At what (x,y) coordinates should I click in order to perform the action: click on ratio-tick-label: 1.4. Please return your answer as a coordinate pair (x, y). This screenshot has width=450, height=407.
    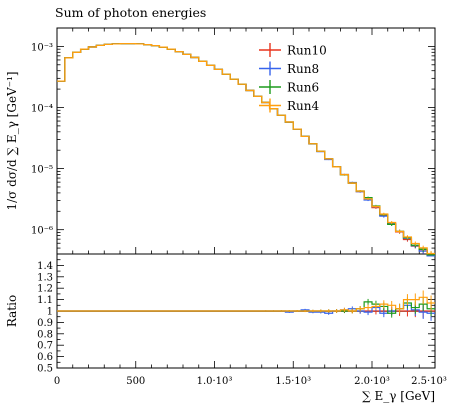
    Looking at the image, I should click on (45, 266).